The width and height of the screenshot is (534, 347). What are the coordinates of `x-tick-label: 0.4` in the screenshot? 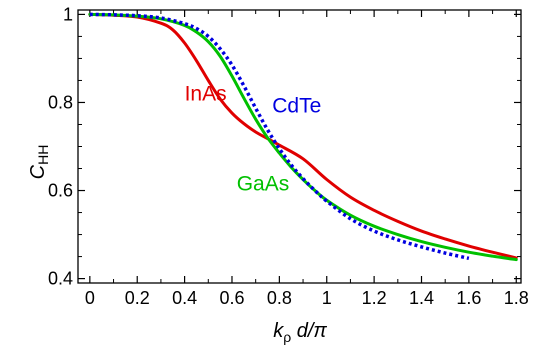 It's located at (184, 298).